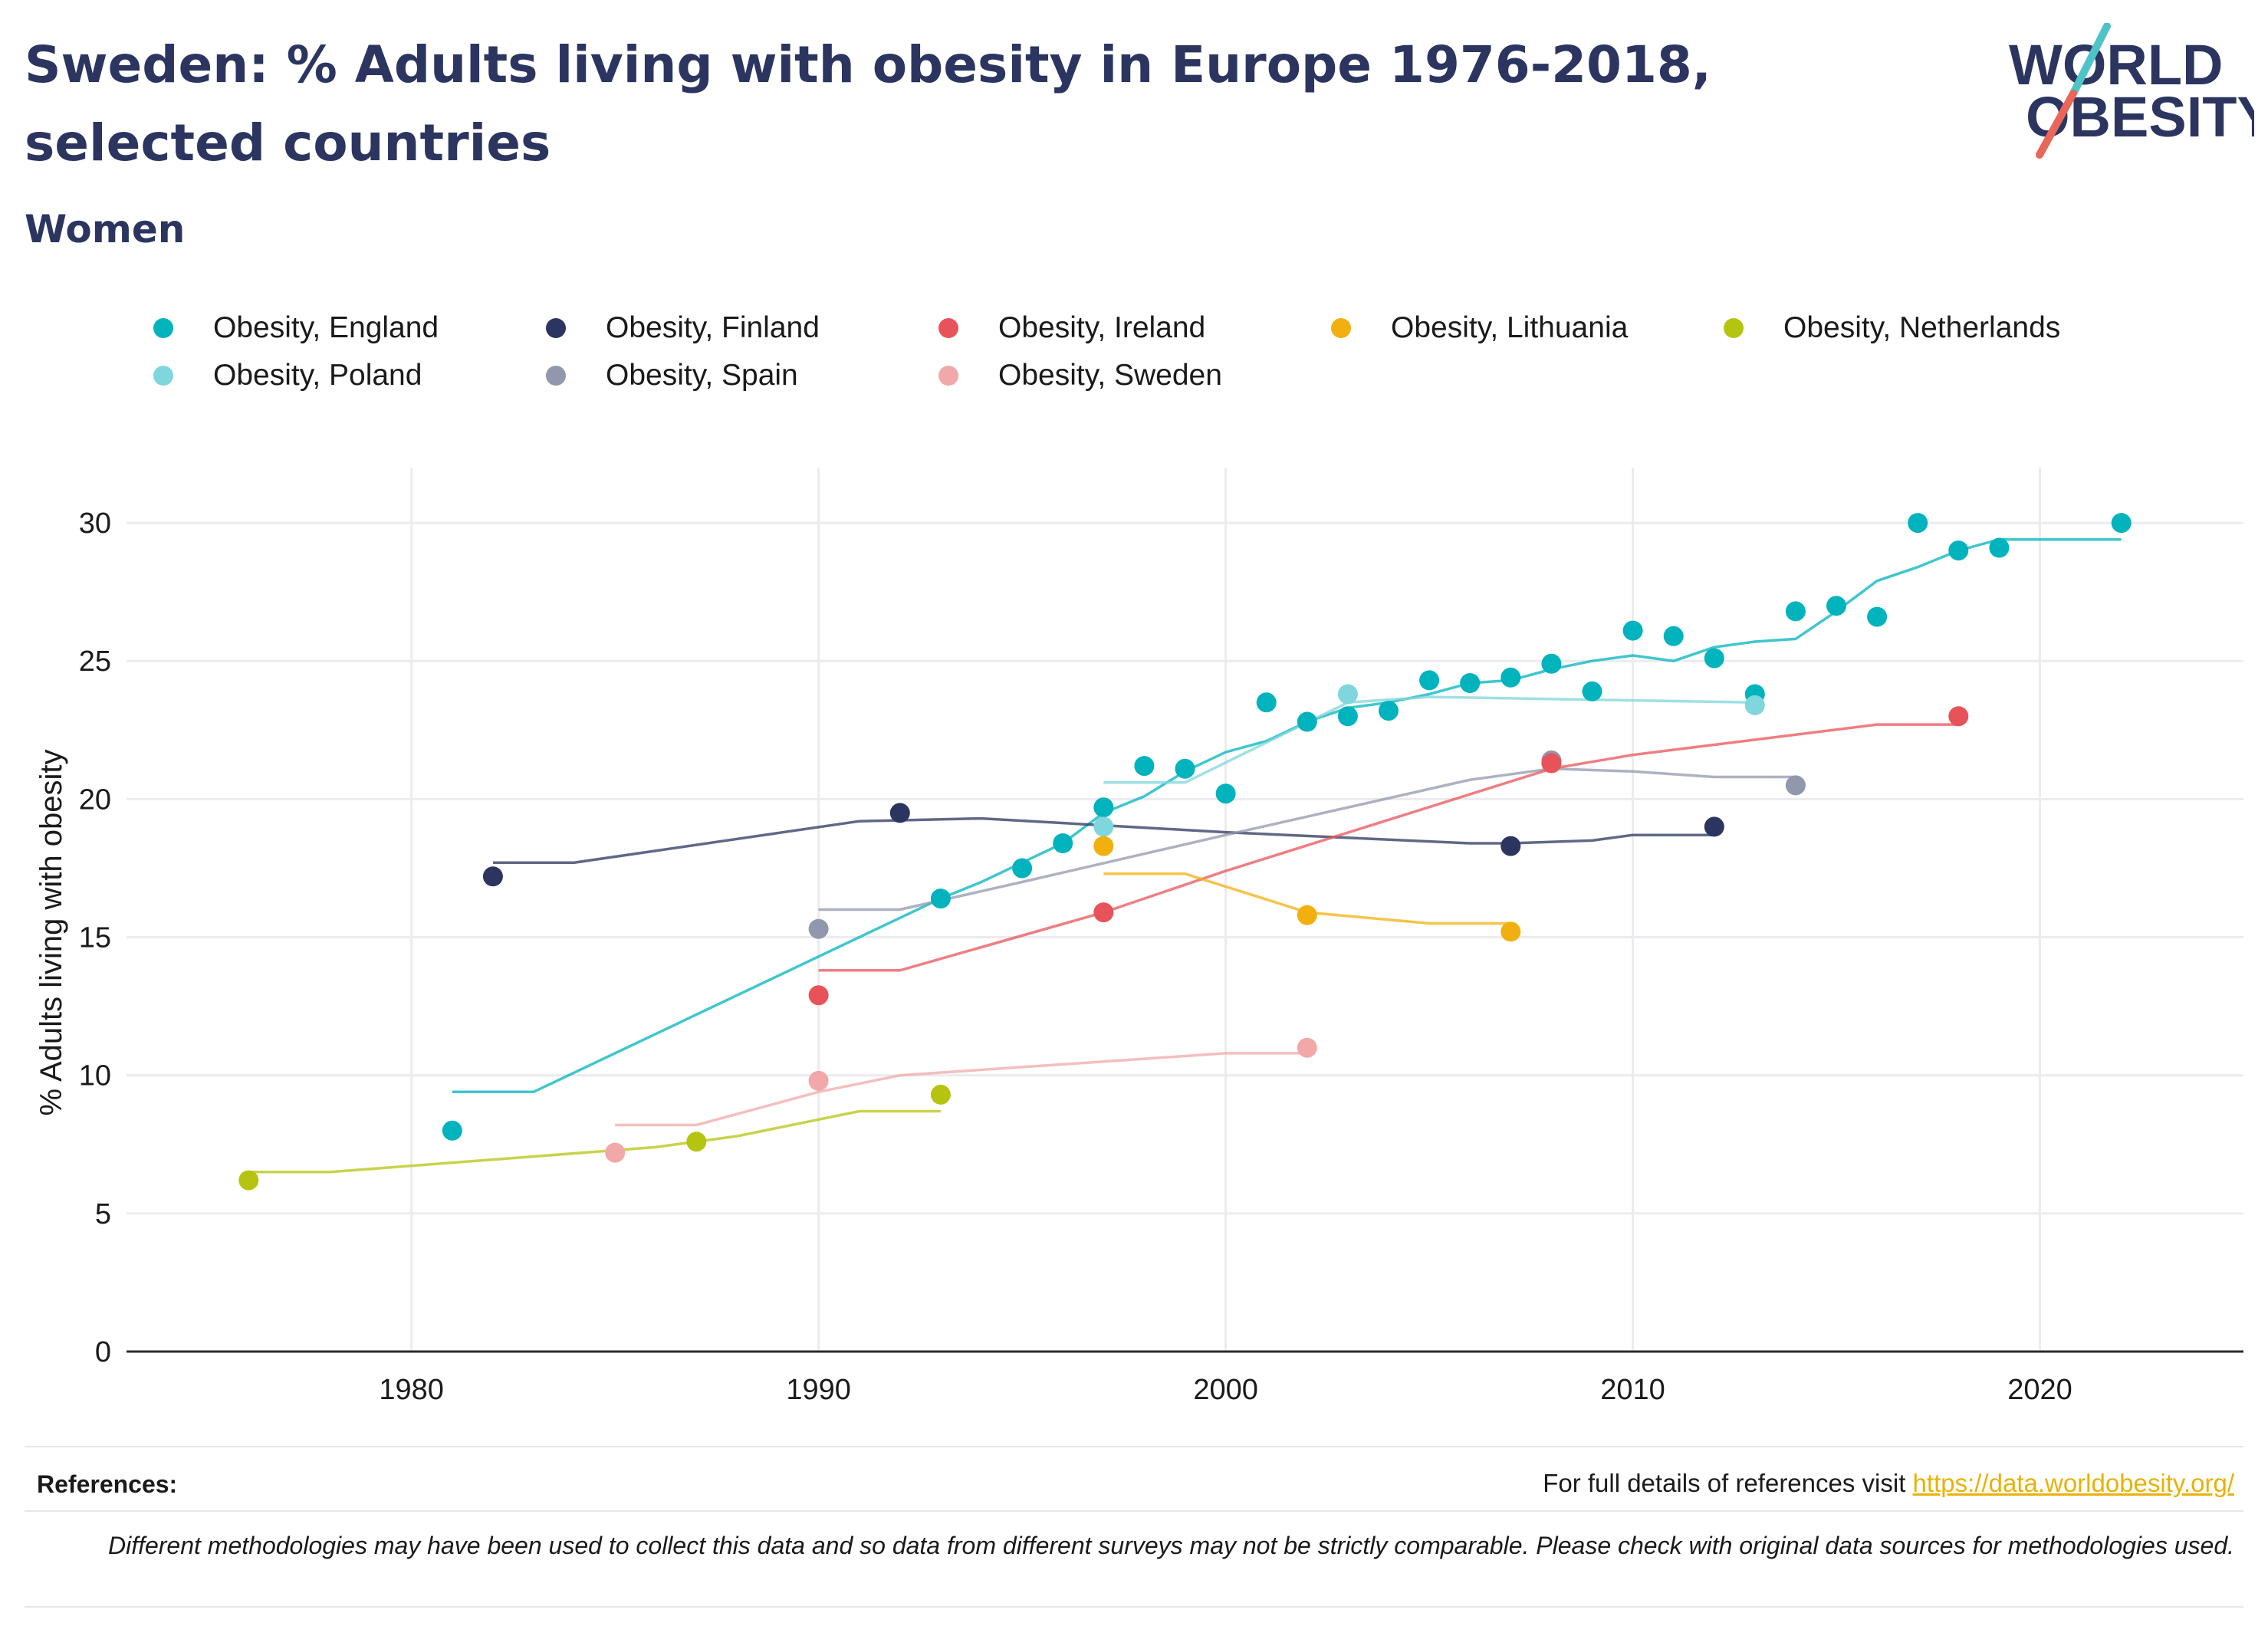  Describe the element at coordinates (2056, 124) in the screenshot. I see `logo-slash-red` at that location.